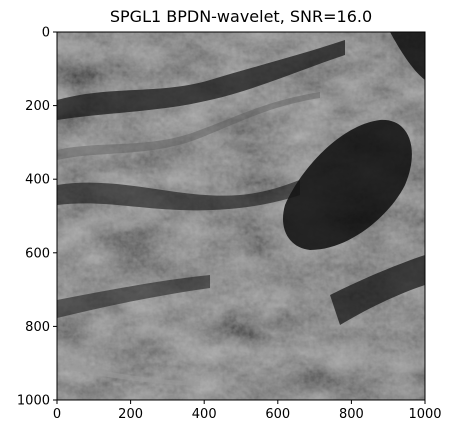 Image resolution: width=451 pixels, height=435 pixels. What do you see at coordinates (347, 185) in the screenshot?
I see `dark-region` at bounding box center [347, 185].